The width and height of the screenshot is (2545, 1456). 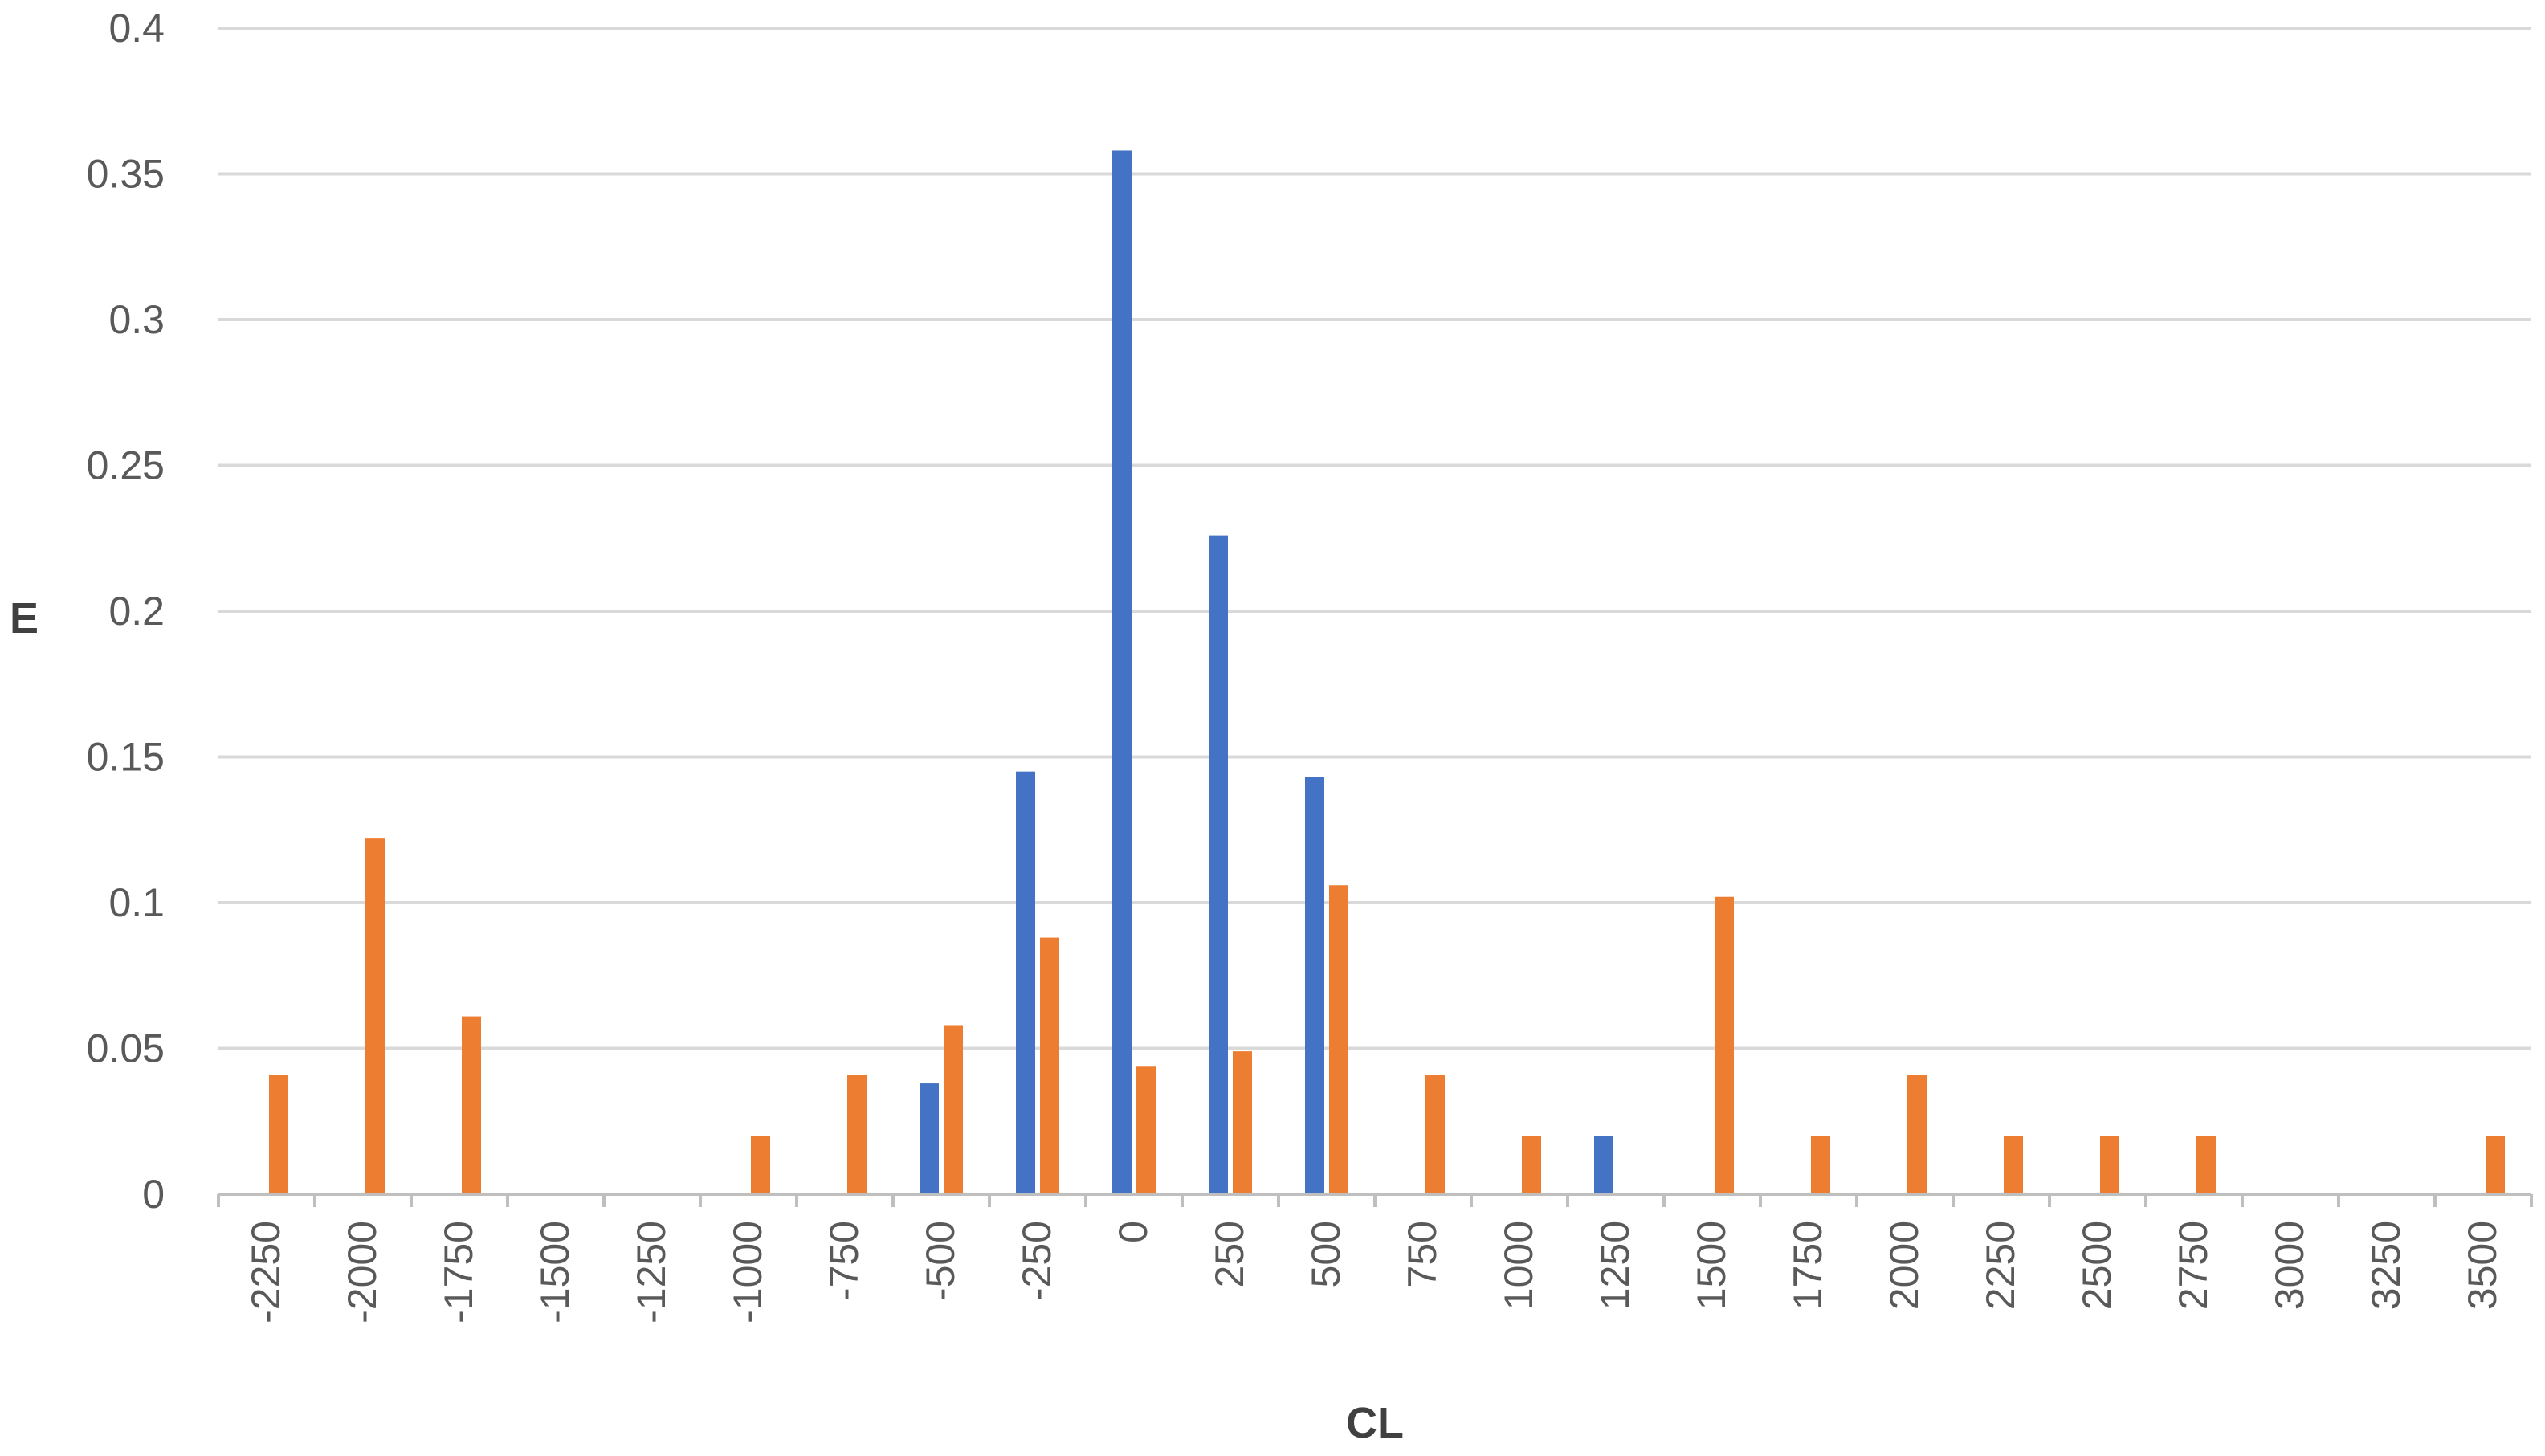 What do you see at coordinates (2001, 1265) in the screenshot?
I see `x-tick-label: 2250` at bounding box center [2001, 1265].